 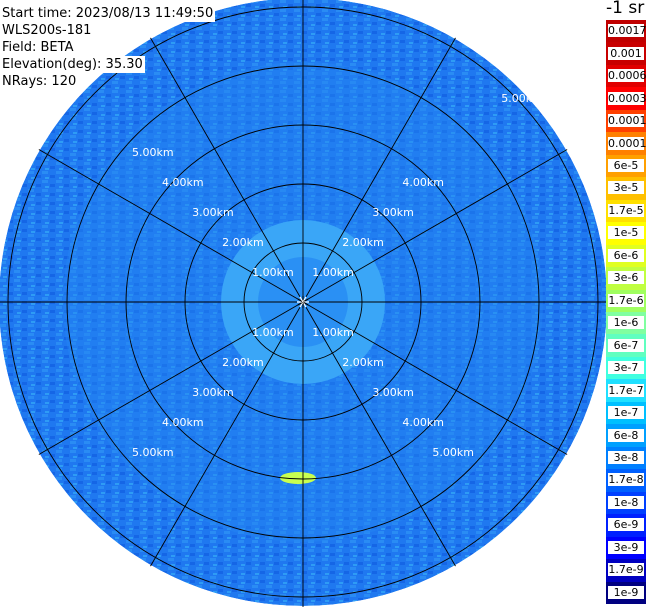 I want to click on colorbar-swatch: 3e-5, so click(x=626, y=189).